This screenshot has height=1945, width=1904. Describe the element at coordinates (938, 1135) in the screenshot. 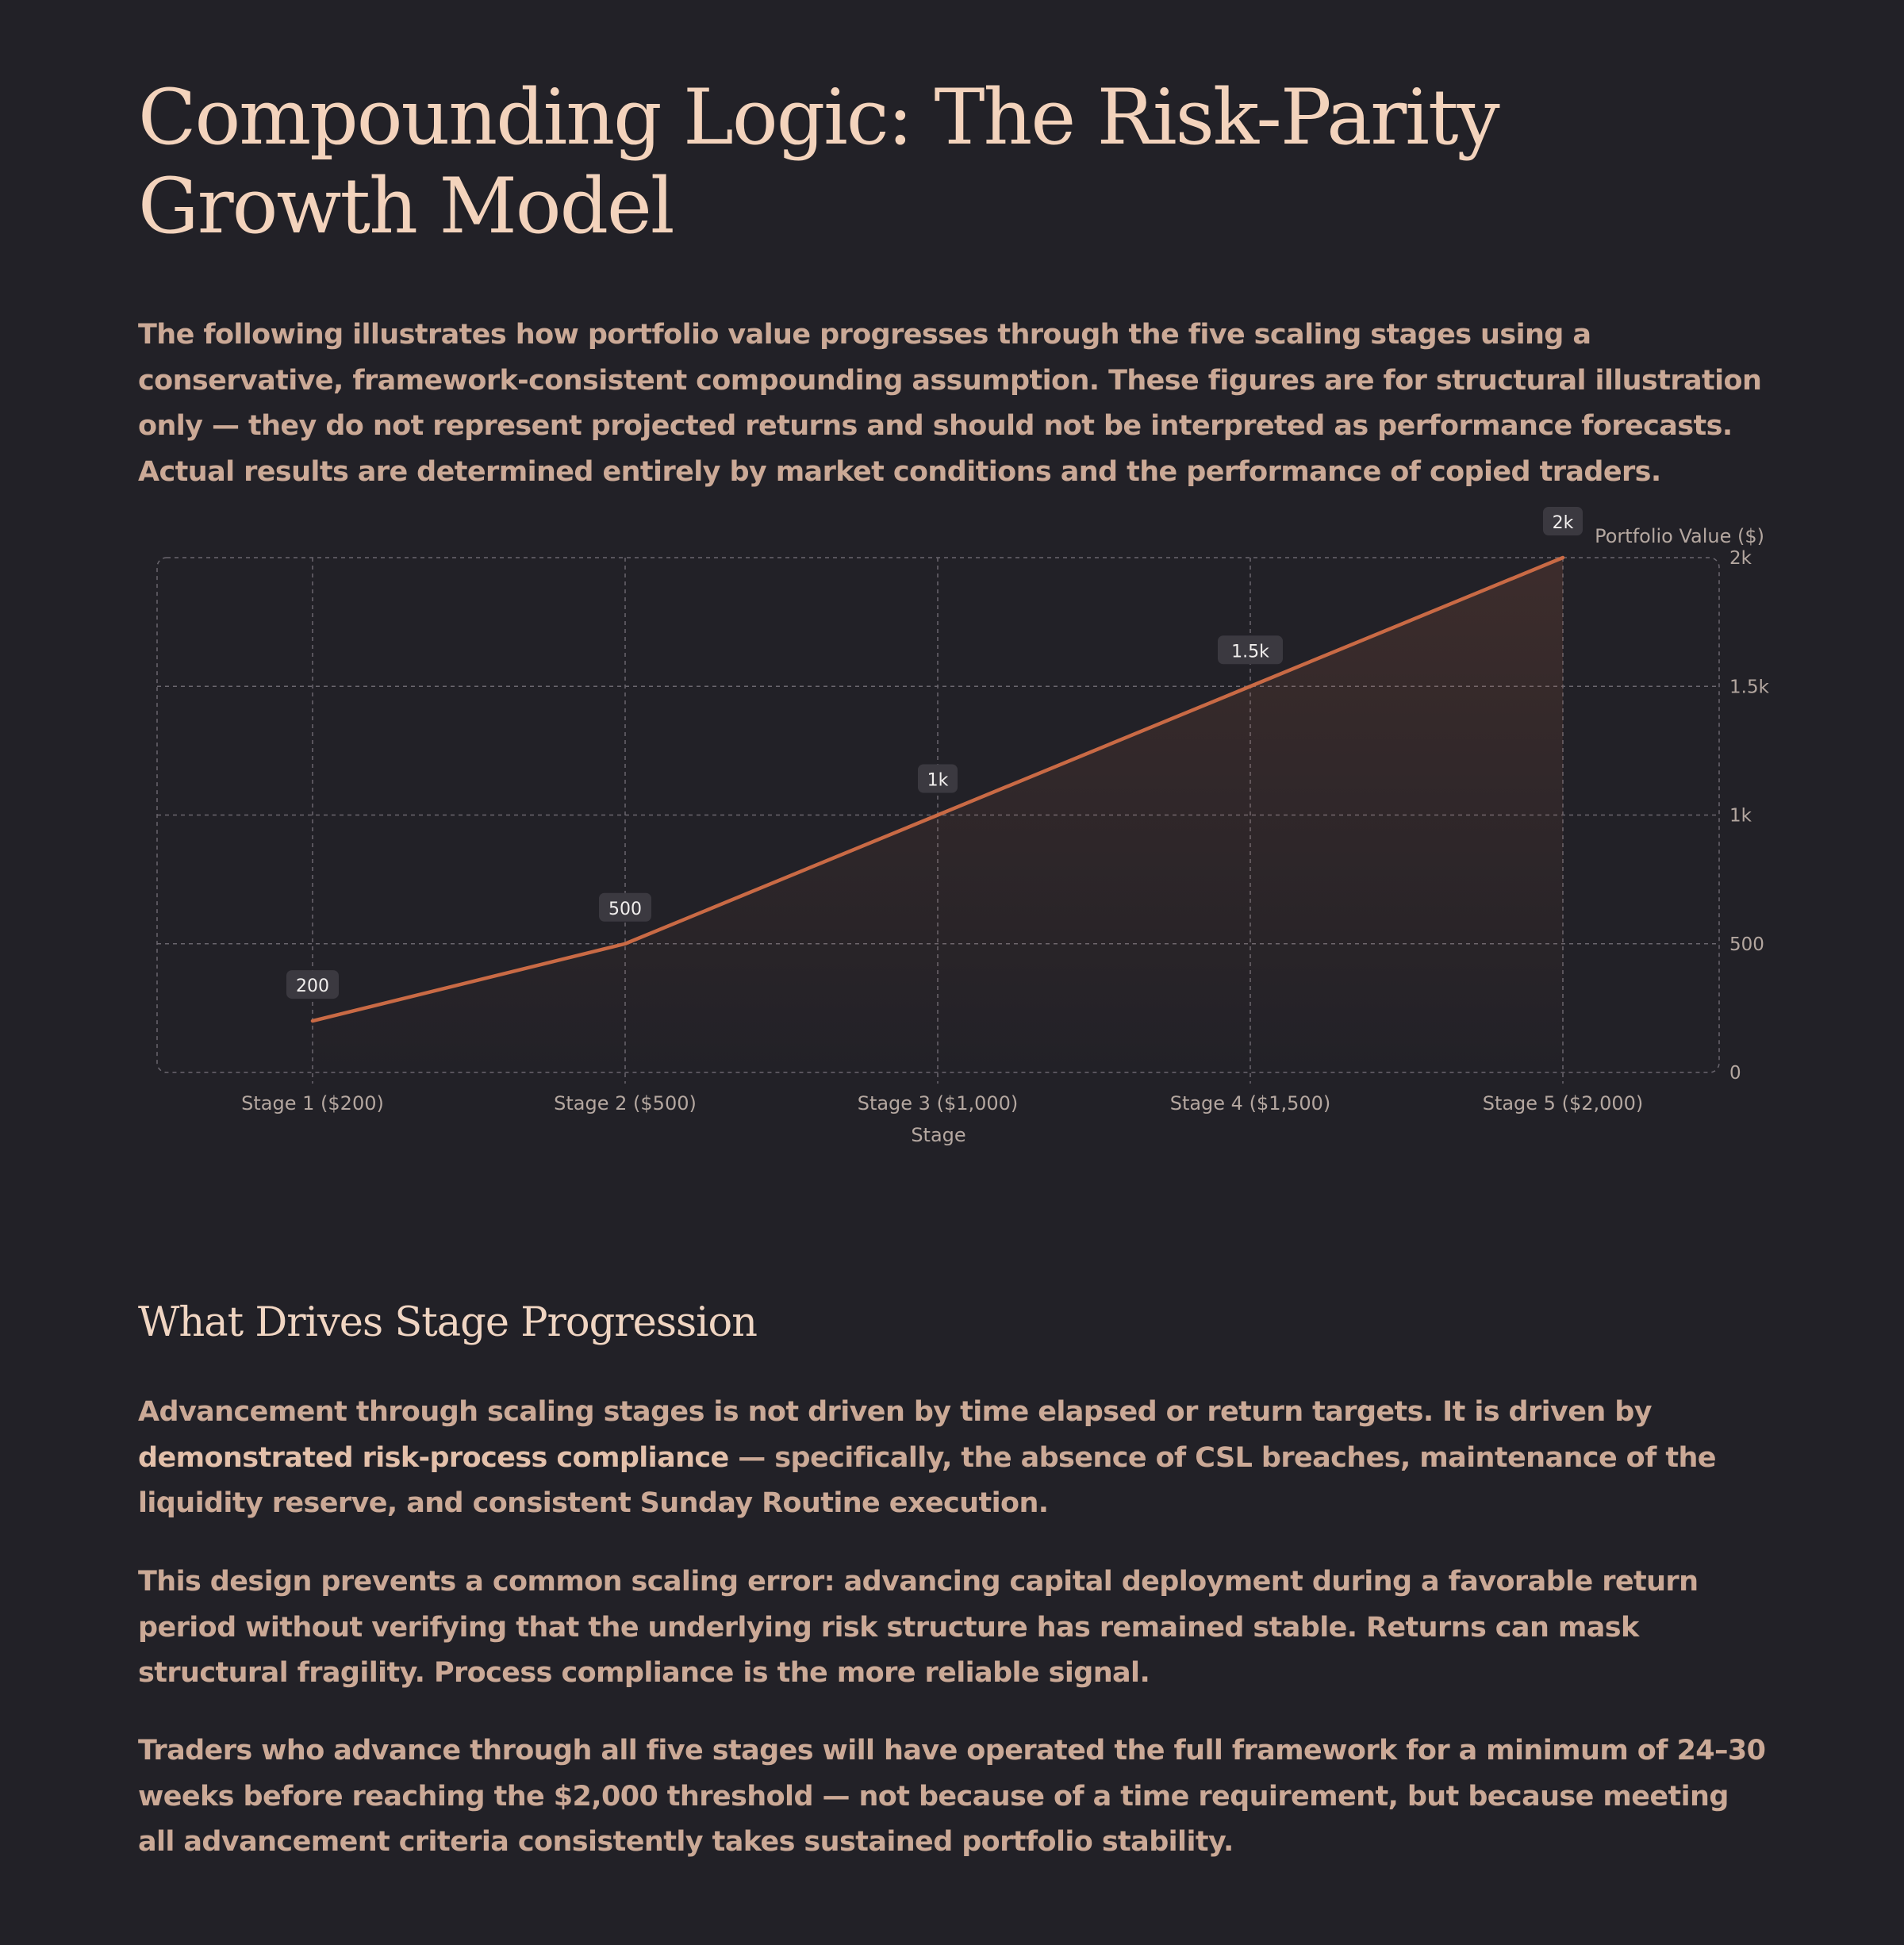

I see `x-axis-title: Stage` at that location.